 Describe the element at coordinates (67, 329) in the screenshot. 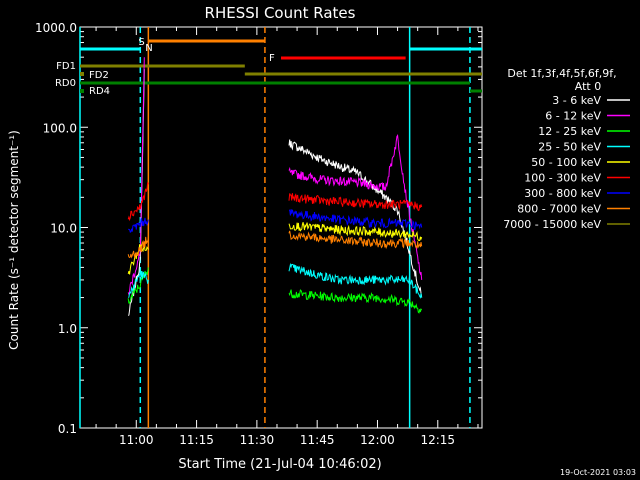

I see `y-tick-label: 1.0` at that location.